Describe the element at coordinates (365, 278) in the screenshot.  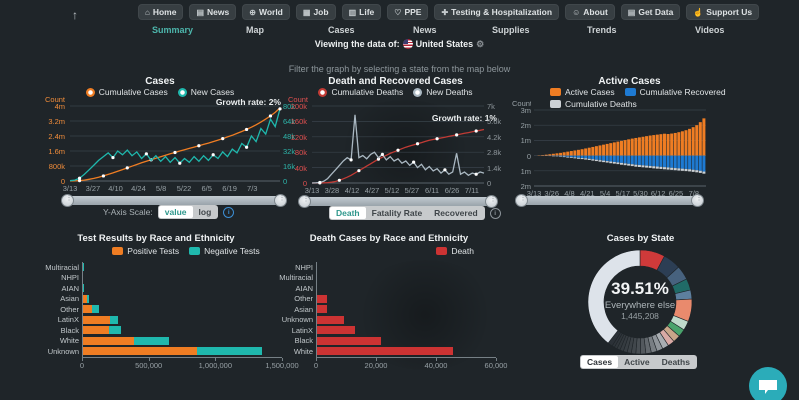
I see `bar-row-multiracial: Multiracial` at that location.